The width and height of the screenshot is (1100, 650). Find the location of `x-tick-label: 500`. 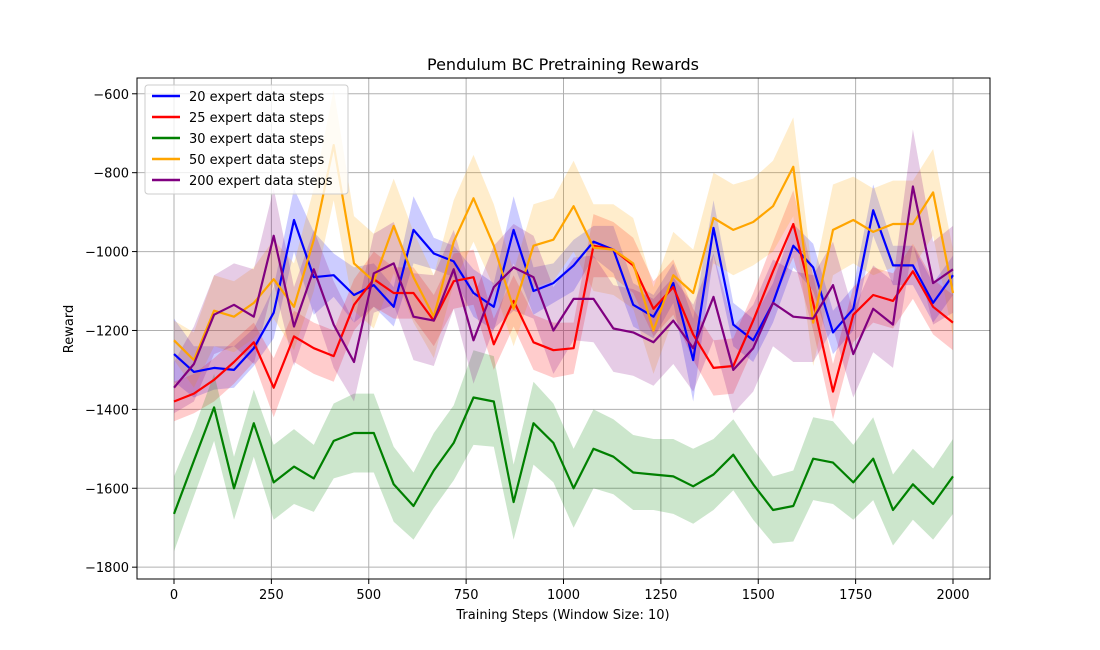

x-tick-label: 500 is located at coordinates (368, 595).